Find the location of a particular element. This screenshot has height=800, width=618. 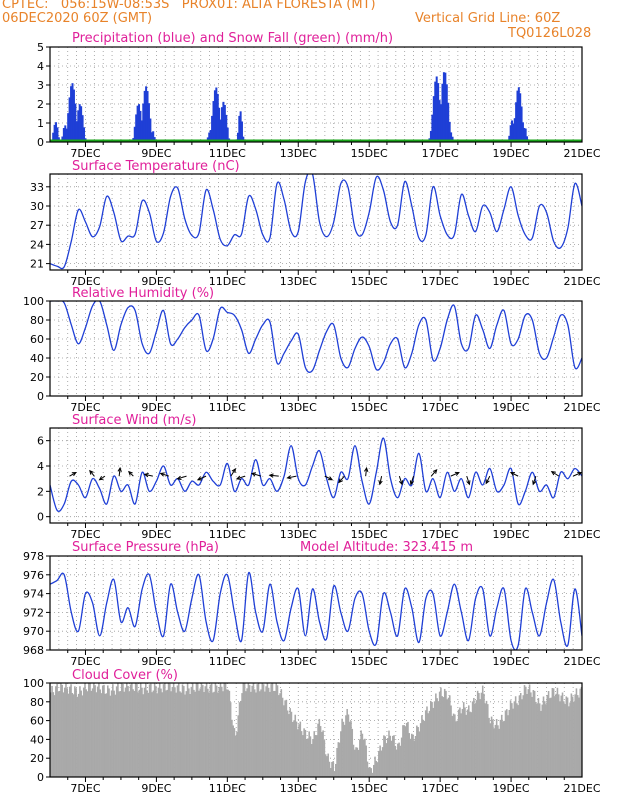

x-tick-label: 17DEC is located at coordinates (440, 407).